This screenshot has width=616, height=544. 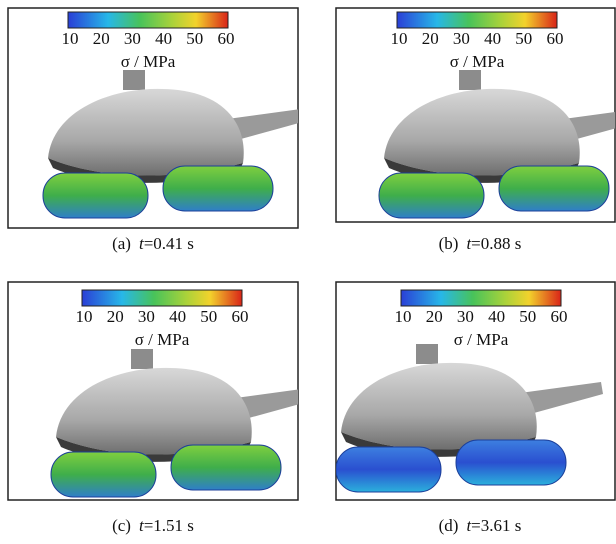 I want to click on caption: (a) t=0.41 s, so click(x=153, y=243).